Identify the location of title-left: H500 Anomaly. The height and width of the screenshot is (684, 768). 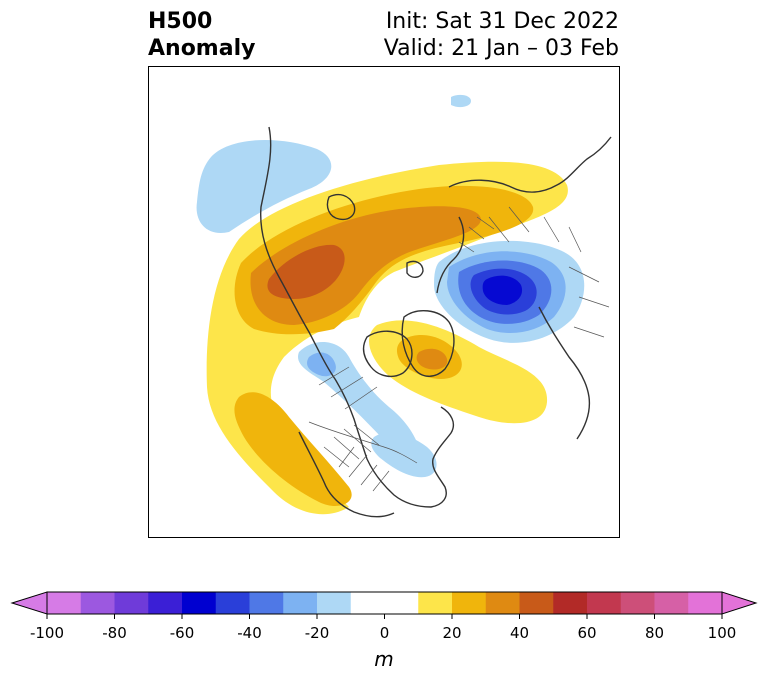
(201, 35).